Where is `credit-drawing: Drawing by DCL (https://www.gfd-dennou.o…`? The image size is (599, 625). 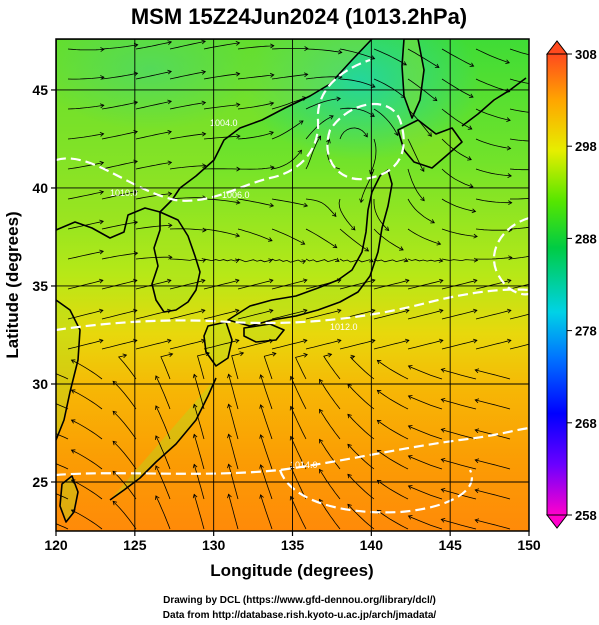 credit-drawing: Drawing by DCL (https://www.gfd-dennou.o… is located at coordinates (299, 600).